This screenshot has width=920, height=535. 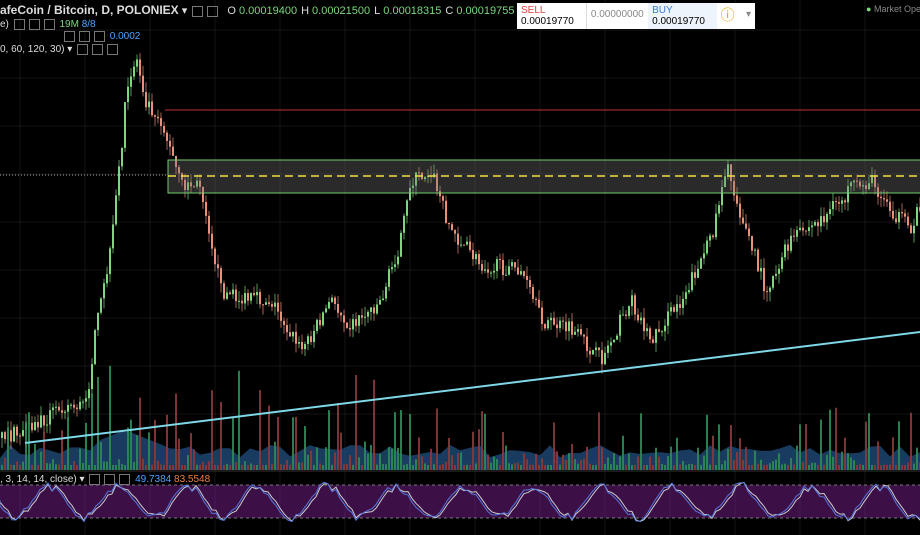 I want to click on indicator-value: 19M, so click(x=69, y=25).